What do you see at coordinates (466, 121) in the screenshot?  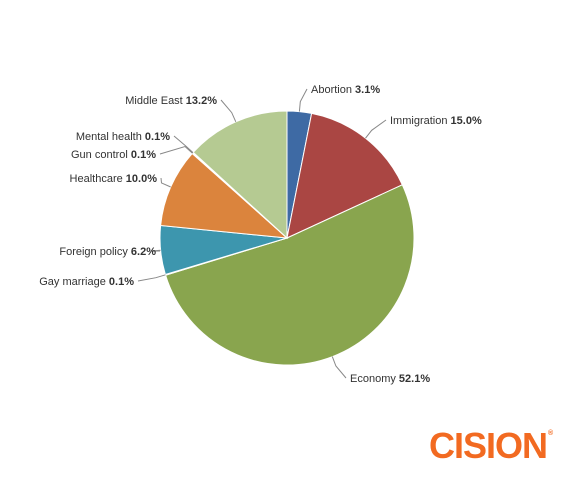 I see `label-percent: 15.0%` at bounding box center [466, 121].